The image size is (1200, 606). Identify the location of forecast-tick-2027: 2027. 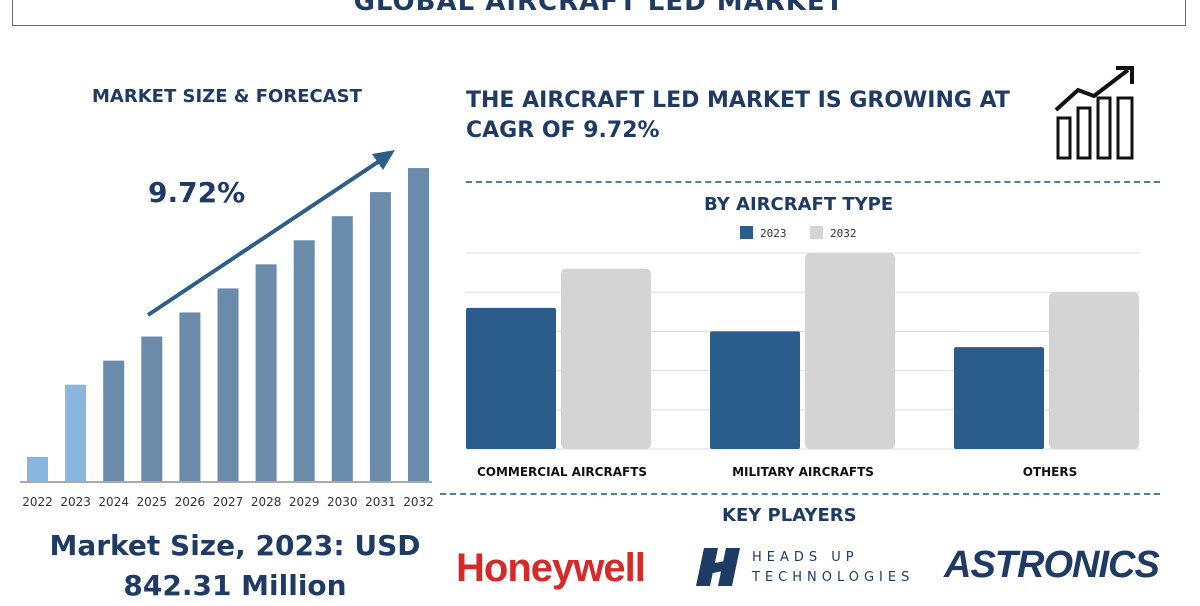
(228, 502).